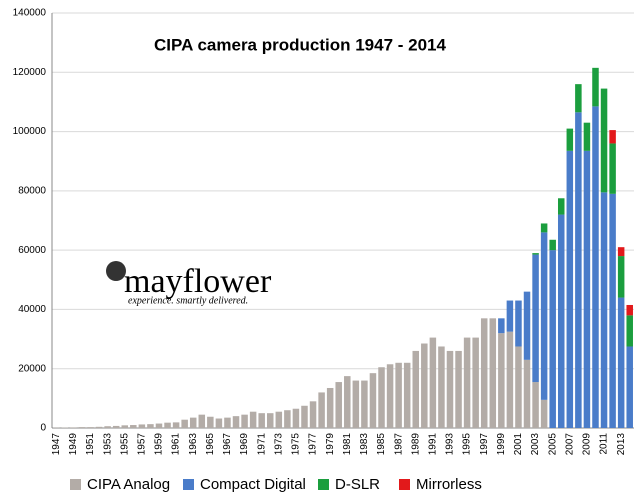 This screenshot has height=504, width=640. I want to click on x-tick-label: 1961, so click(176, 444).